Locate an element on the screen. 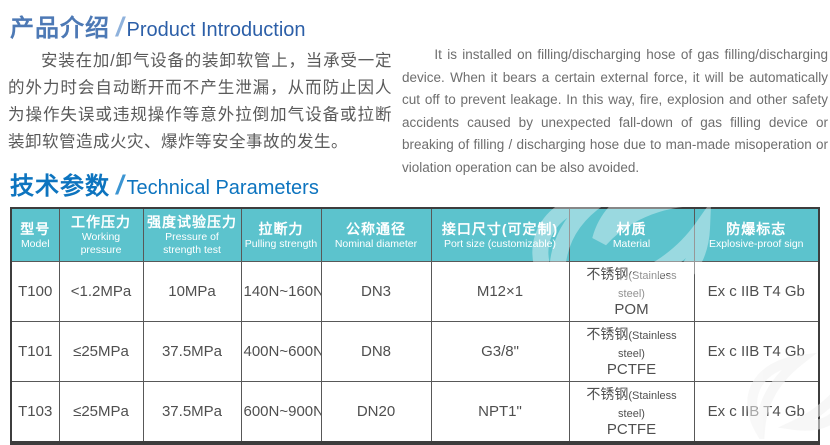 This screenshot has width=830, height=445. cell-port-size: G3/8" is located at coordinates (500, 351).